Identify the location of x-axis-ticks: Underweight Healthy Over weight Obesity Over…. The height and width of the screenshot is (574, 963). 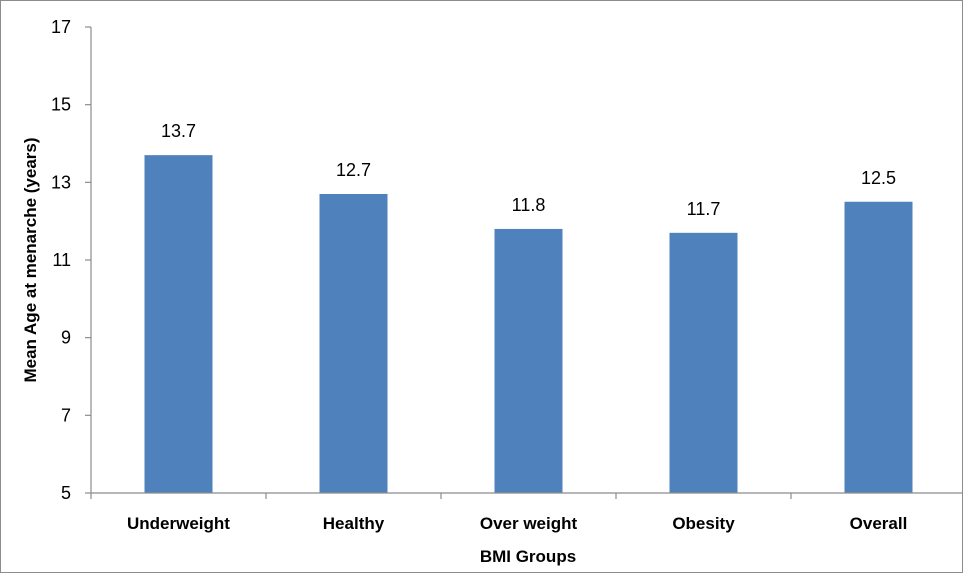
(499, 513).